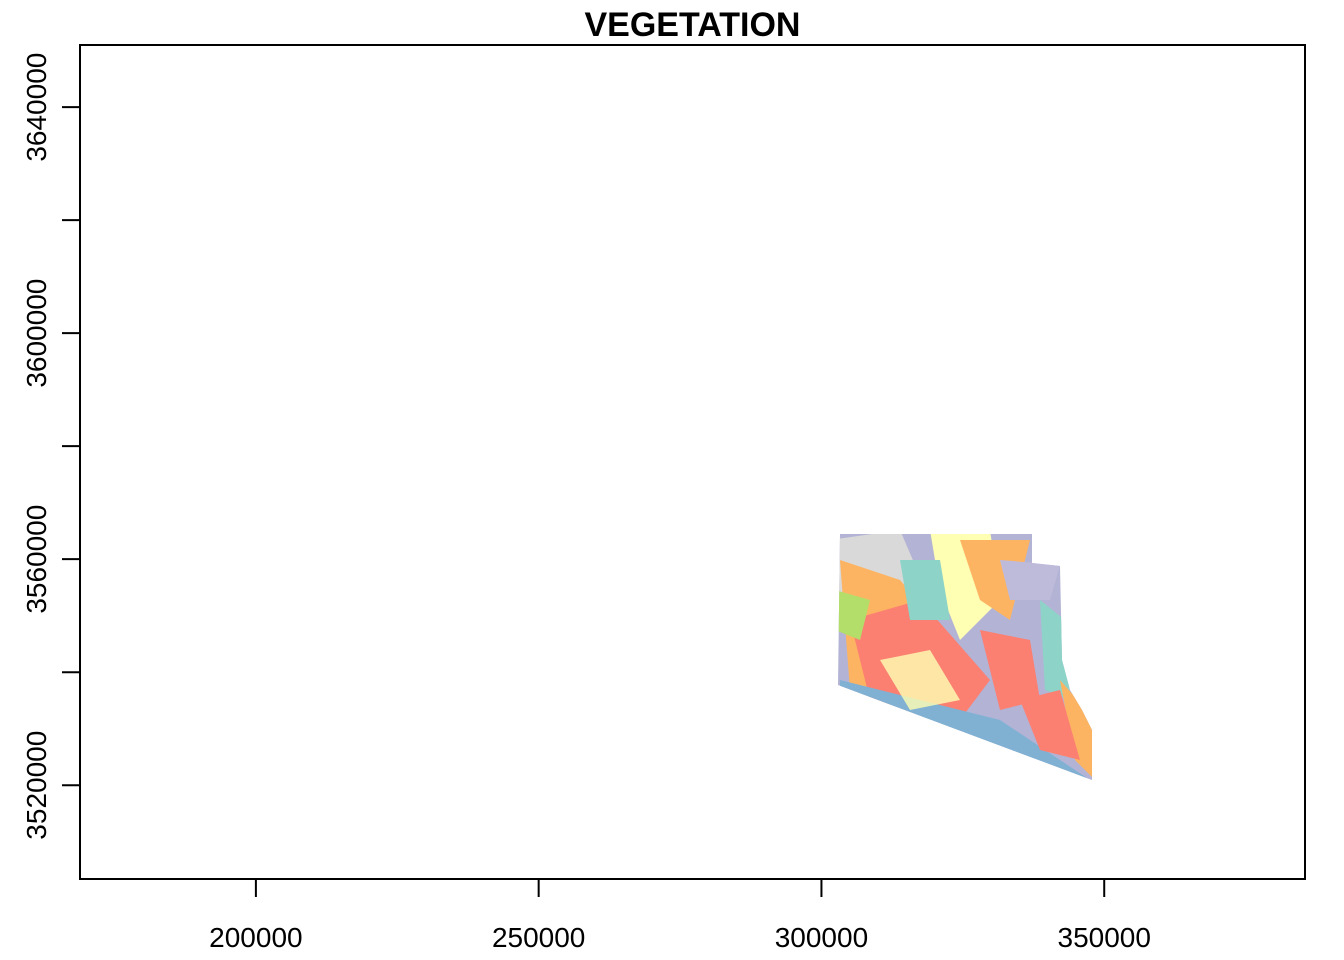 The height and width of the screenshot is (960, 1344). Describe the element at coordinates (821, 937) in the screenshot. I see `x-tick-label: 300000` at that location.